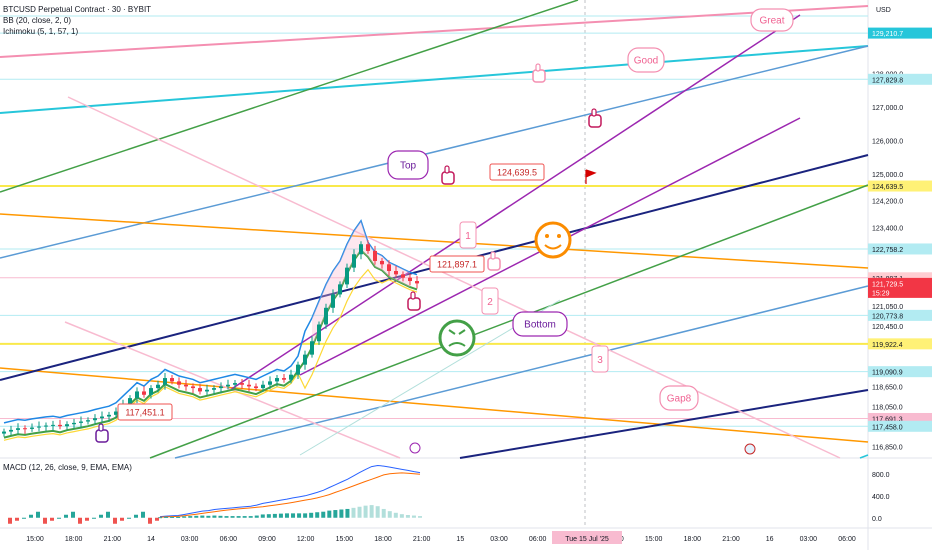 Image resolution: width=932 pixels, height=550 pixels. Describe the element at coordinates (887, 427) in the screenshot. I see `price-badge-label: 117,458.0` at that location.